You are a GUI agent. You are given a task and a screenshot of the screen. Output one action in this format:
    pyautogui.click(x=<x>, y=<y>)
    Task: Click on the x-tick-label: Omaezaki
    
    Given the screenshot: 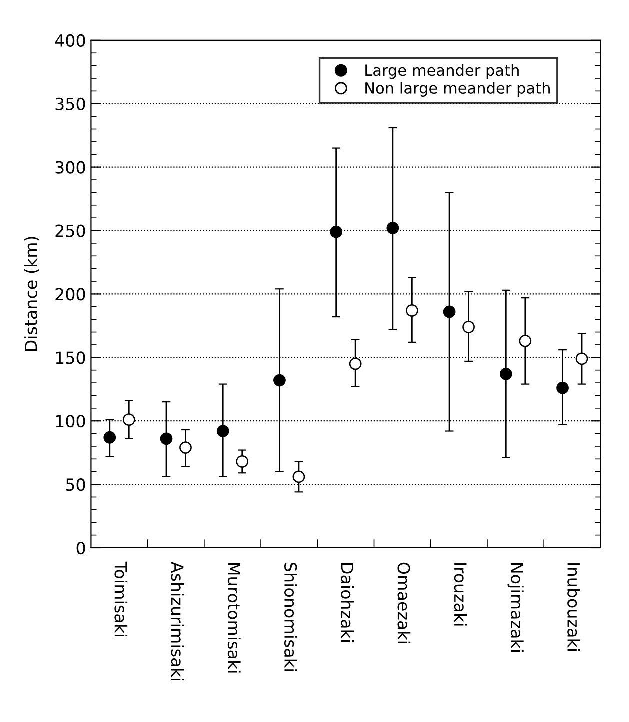 What is the action you would take?
    pyautogui.click(x=404, y=603)
    